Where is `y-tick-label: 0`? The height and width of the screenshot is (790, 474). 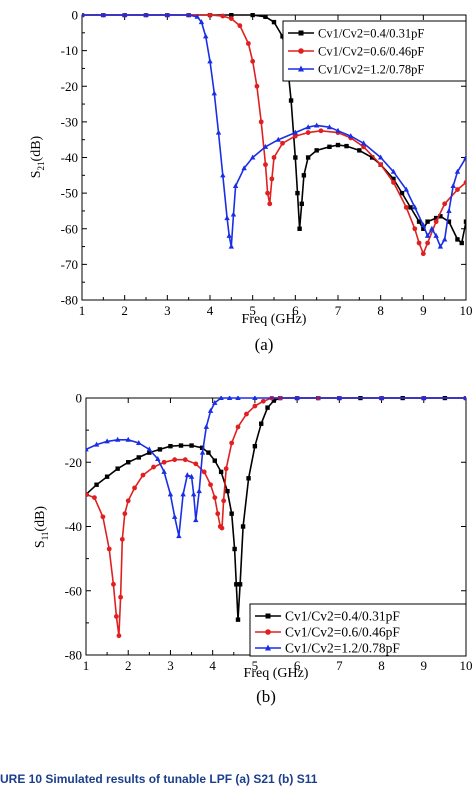 y-tick-label: 0 is located at coordinates (79, 398).